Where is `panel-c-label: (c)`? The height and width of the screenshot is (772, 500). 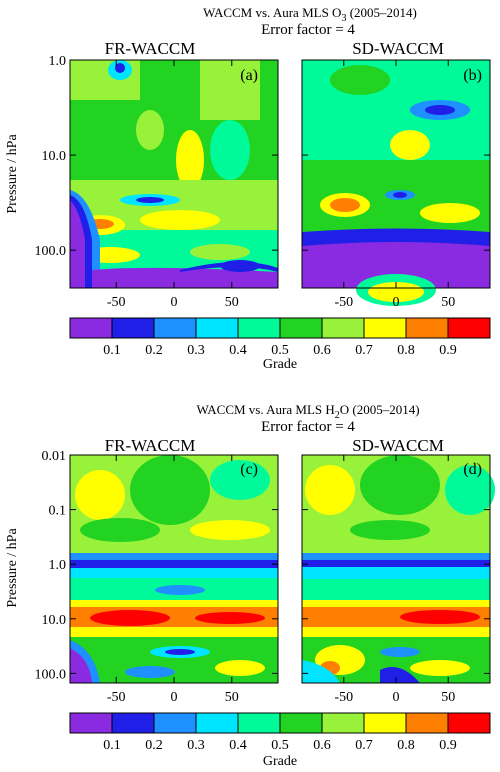 panel-c-label: (c) is located at coordinates (249, 469).